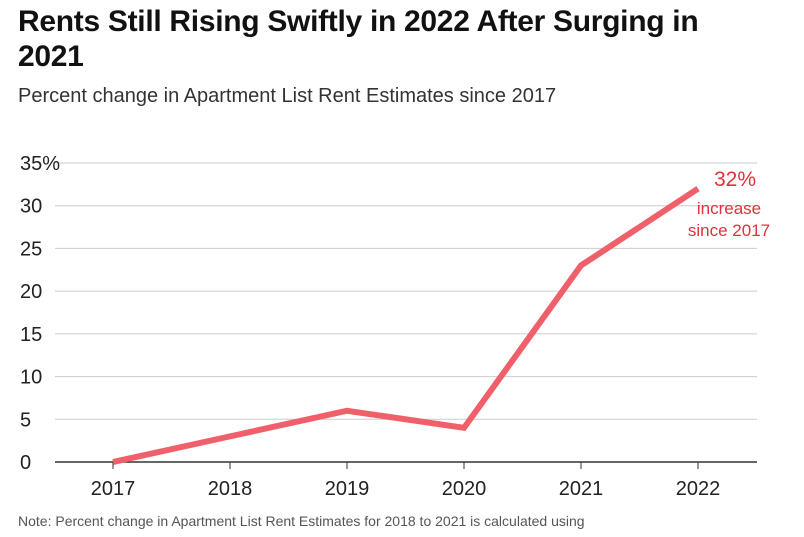 The width and height of the screenshot is (804, 537). I want to click on y-tick-label: 20, so click(31, 292).